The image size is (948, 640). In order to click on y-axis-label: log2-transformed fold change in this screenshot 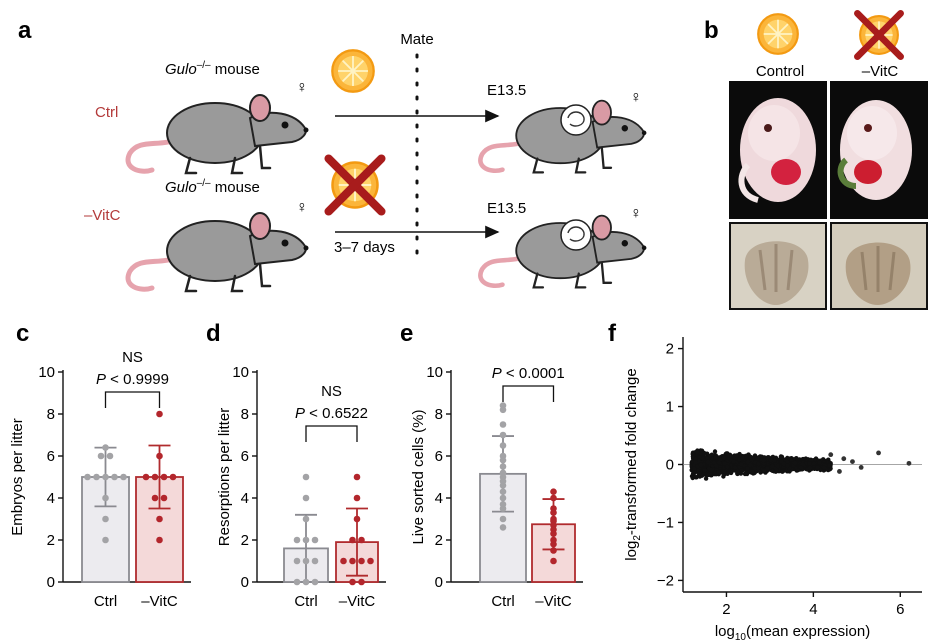, I will do `click(633, 464)`.